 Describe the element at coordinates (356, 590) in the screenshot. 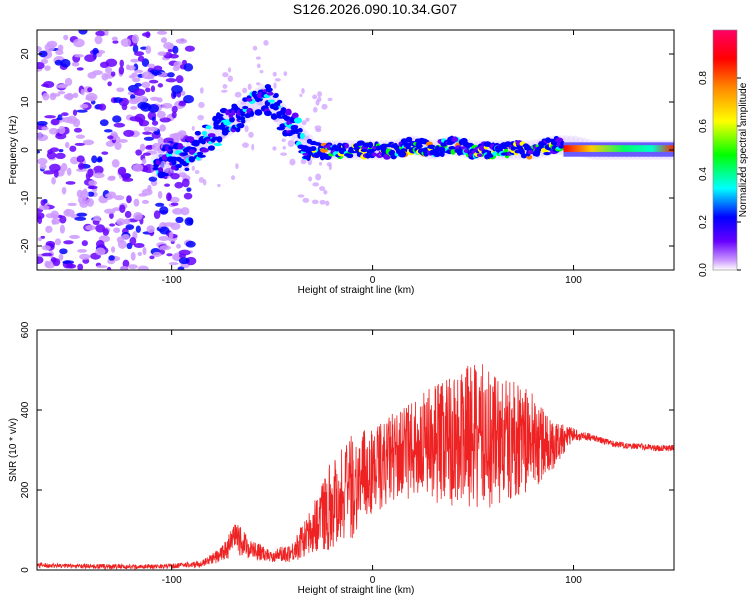

I see `snr-x-label: Height of straight line (km)` at that location.